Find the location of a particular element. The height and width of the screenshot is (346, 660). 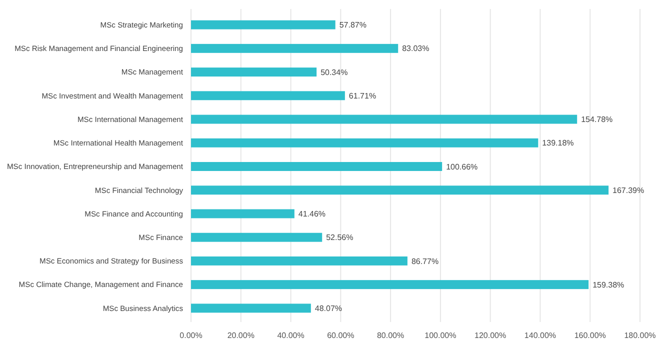

data-label: 50.34% is located at coordinates (334, 72).